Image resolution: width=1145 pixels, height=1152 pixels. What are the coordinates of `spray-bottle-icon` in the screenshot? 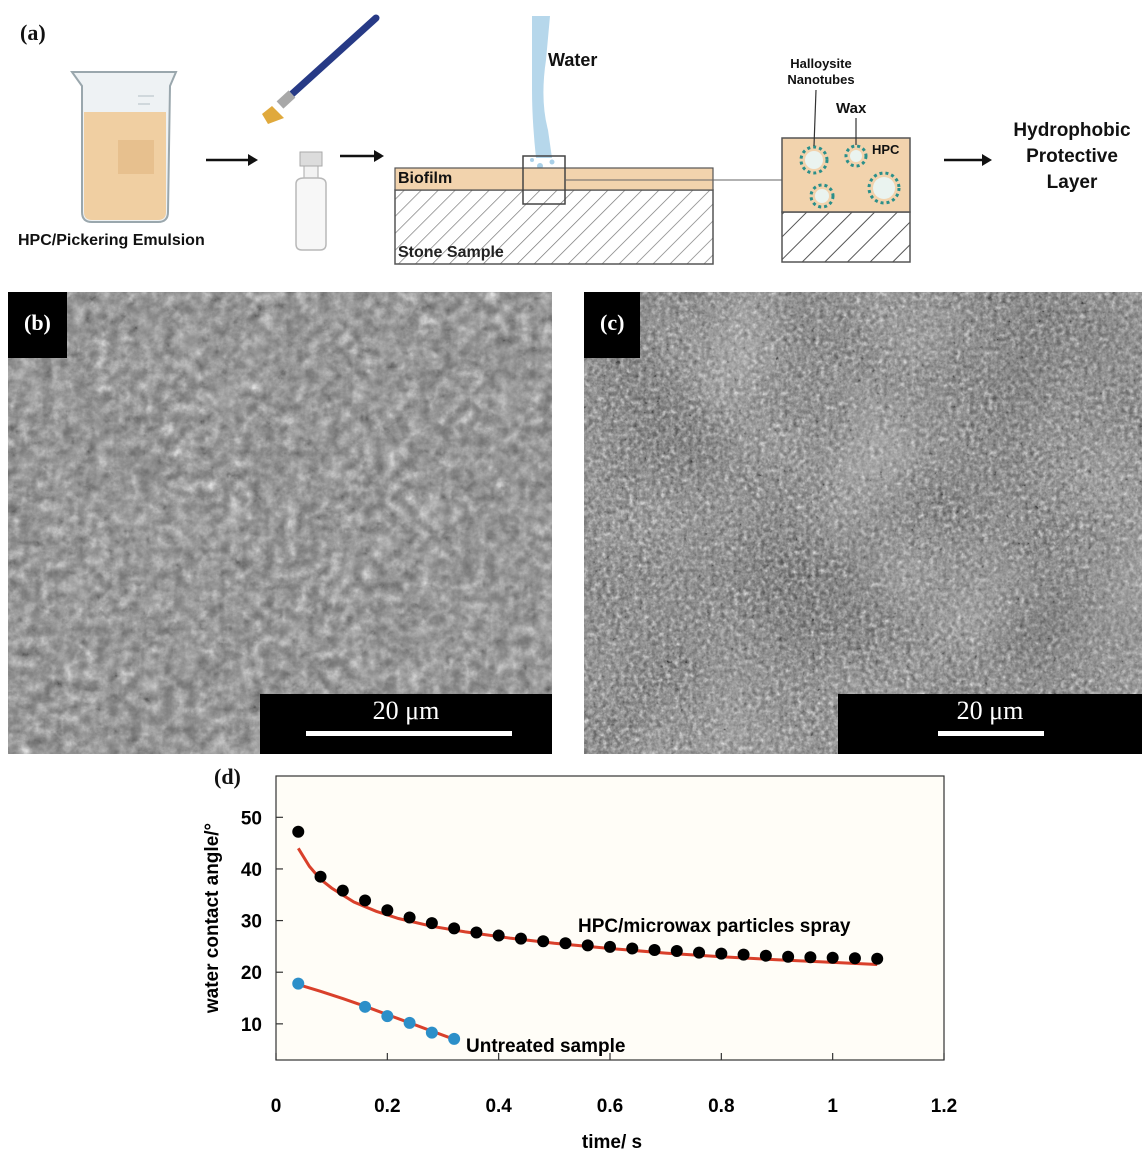 It's located at (311, 201).